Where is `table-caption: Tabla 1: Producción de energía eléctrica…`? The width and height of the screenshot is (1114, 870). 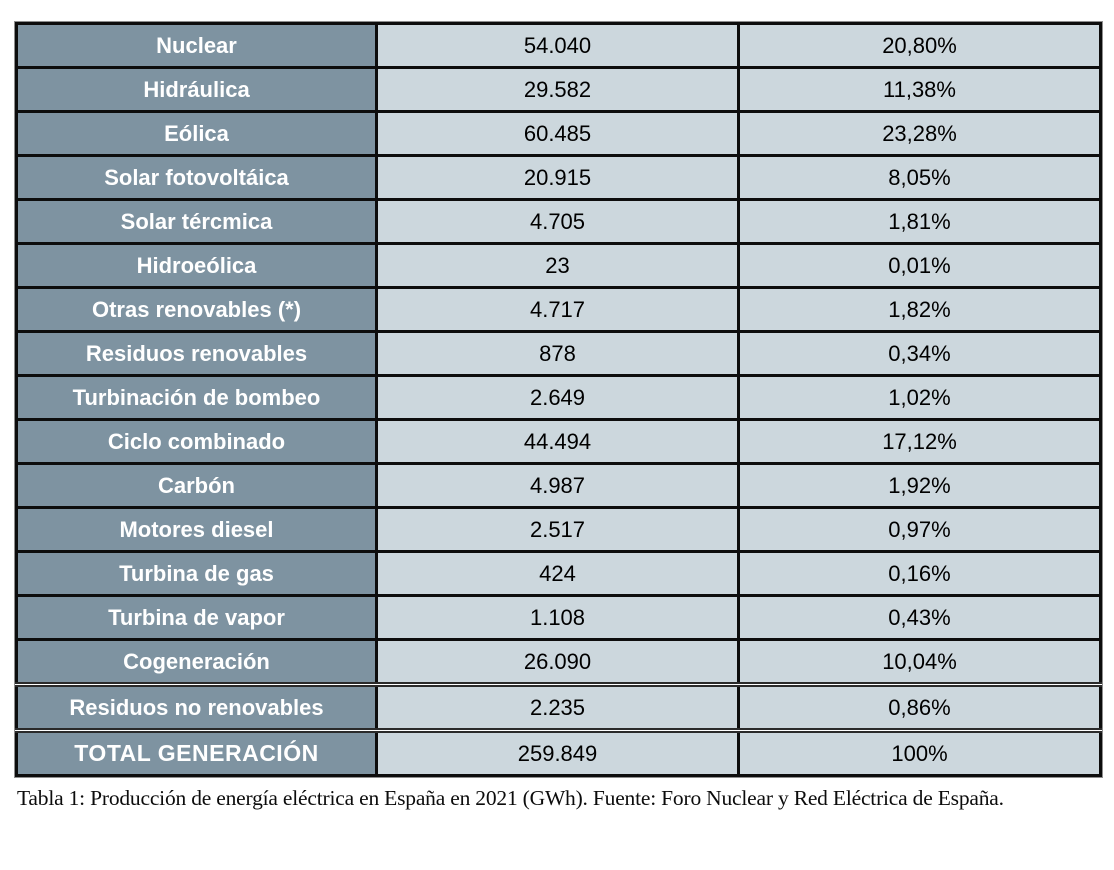 table-caption: Tabla 1: Producción de energía eléctrica… is located at coordinates (510, 798).